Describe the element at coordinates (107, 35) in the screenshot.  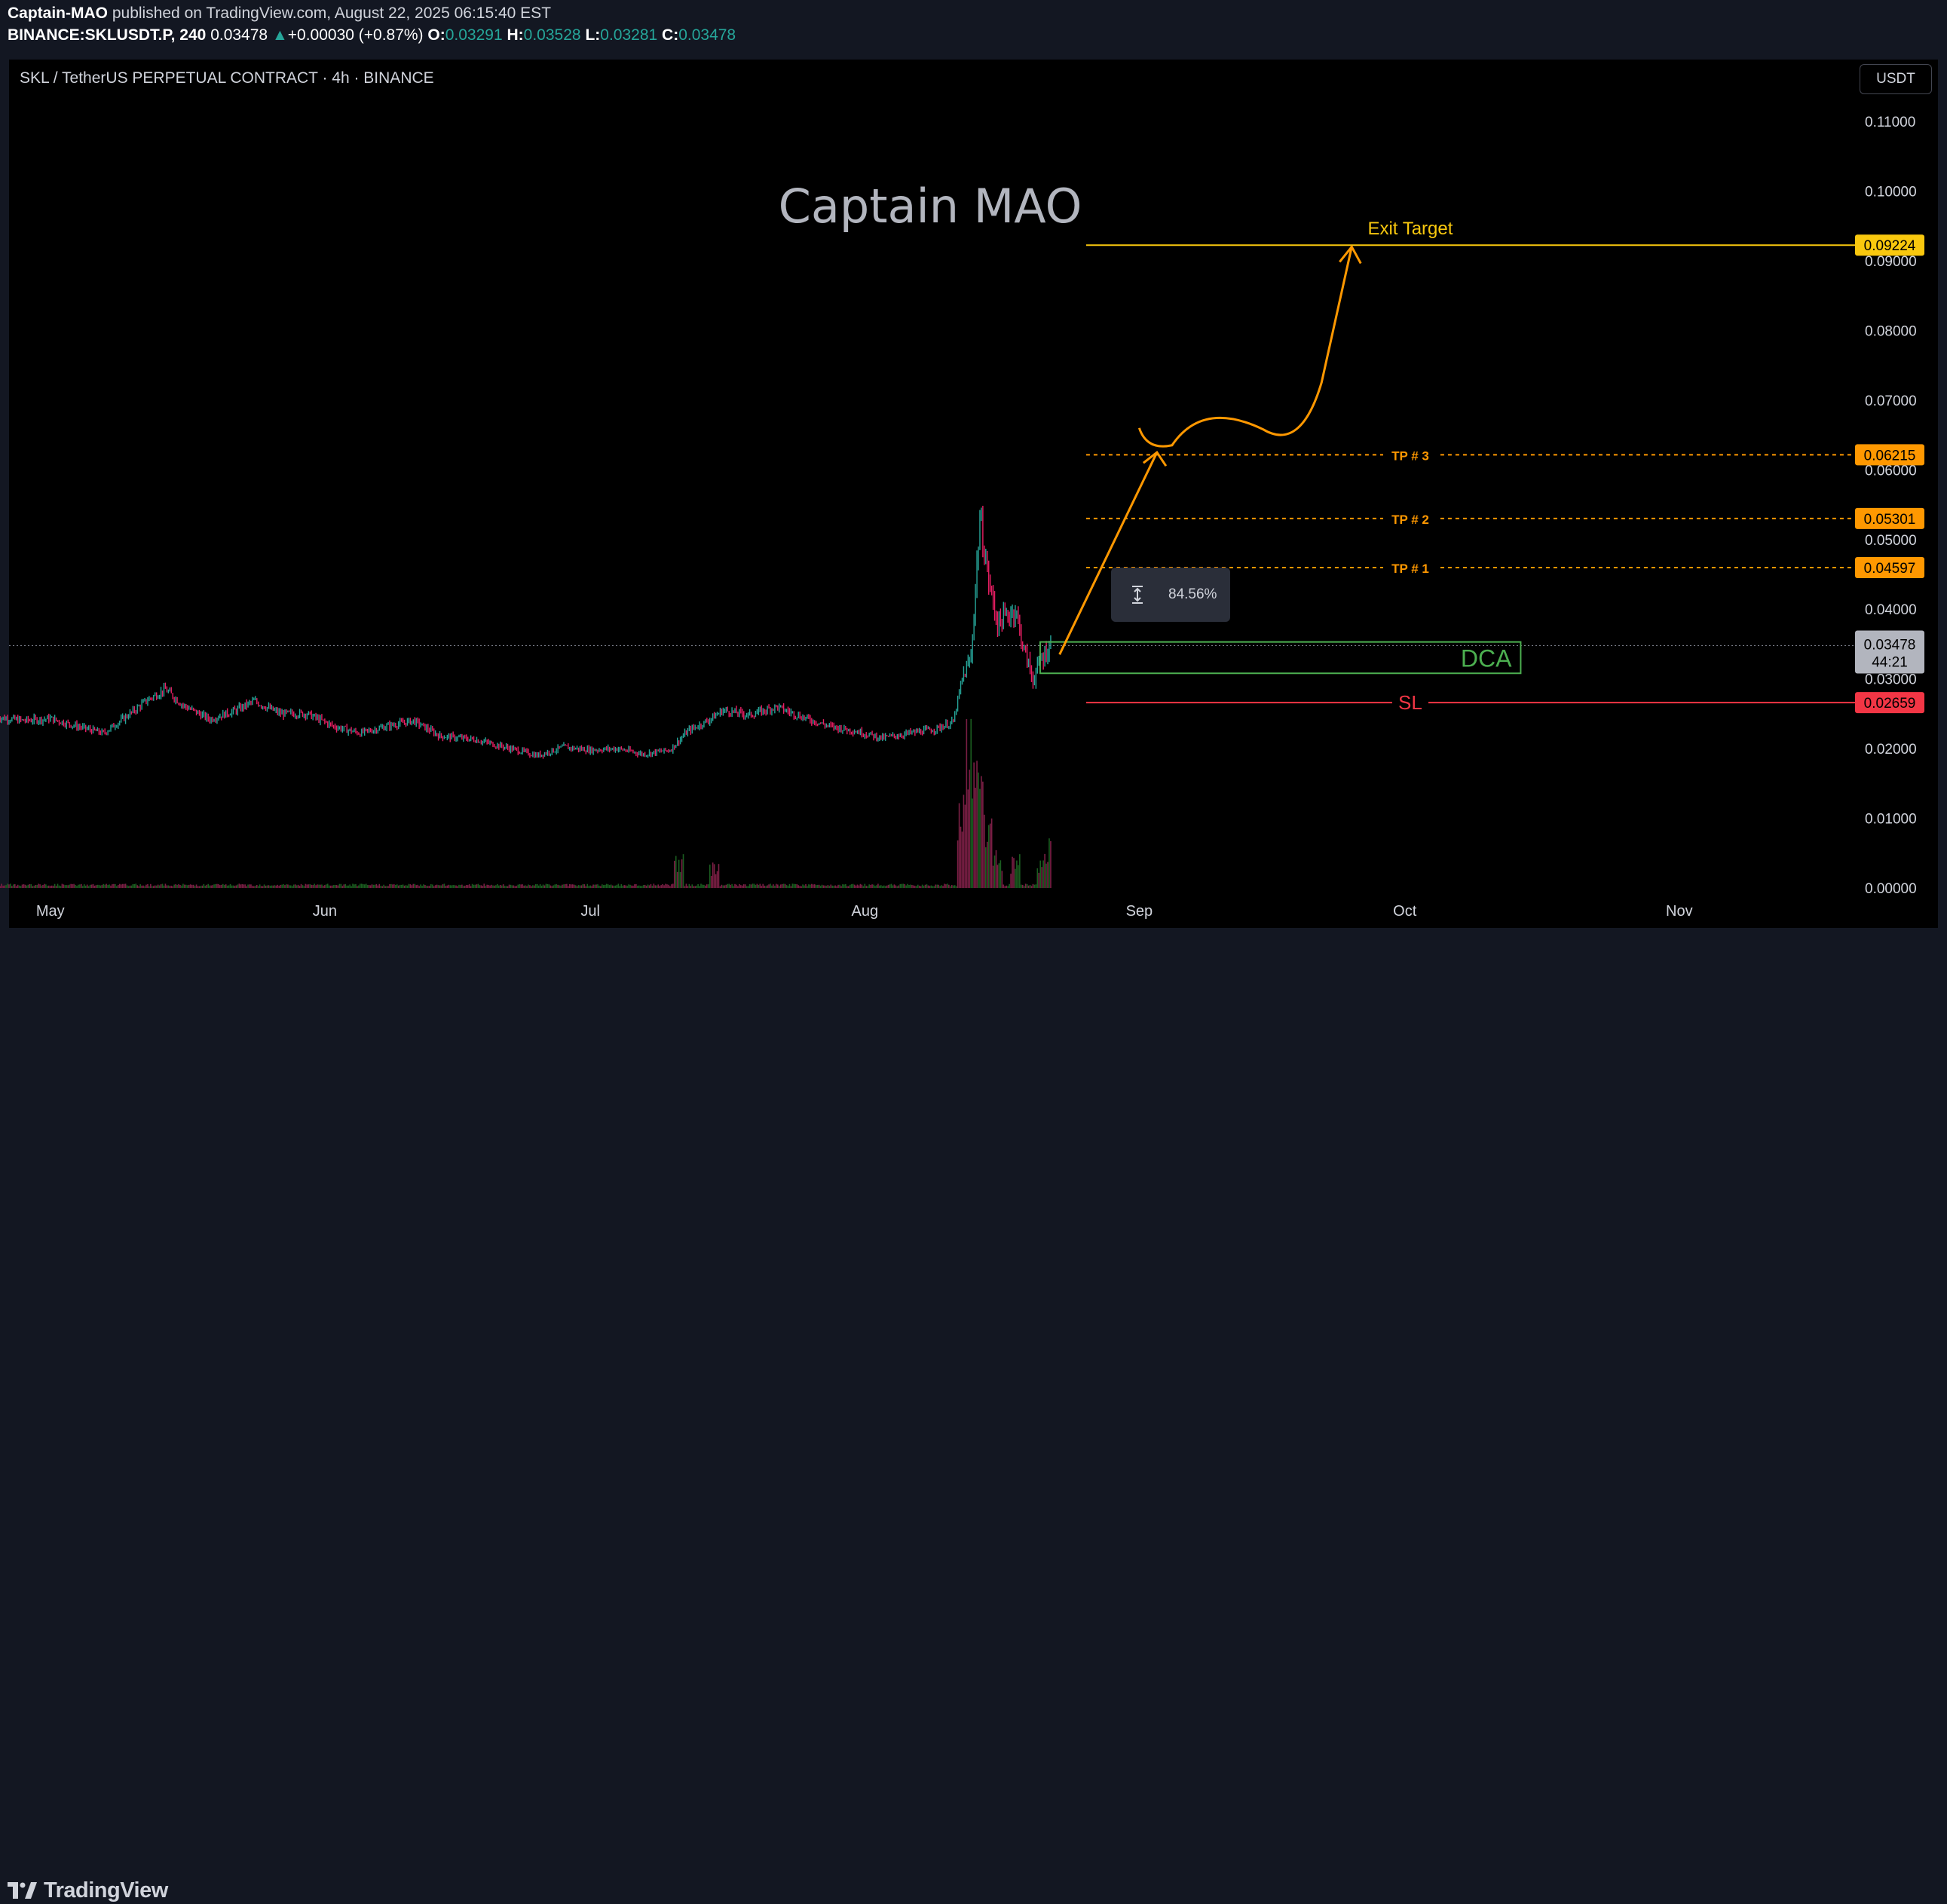
I see `symbol-interval: BINANCE:SKLUSDT.P, 240` at that location.